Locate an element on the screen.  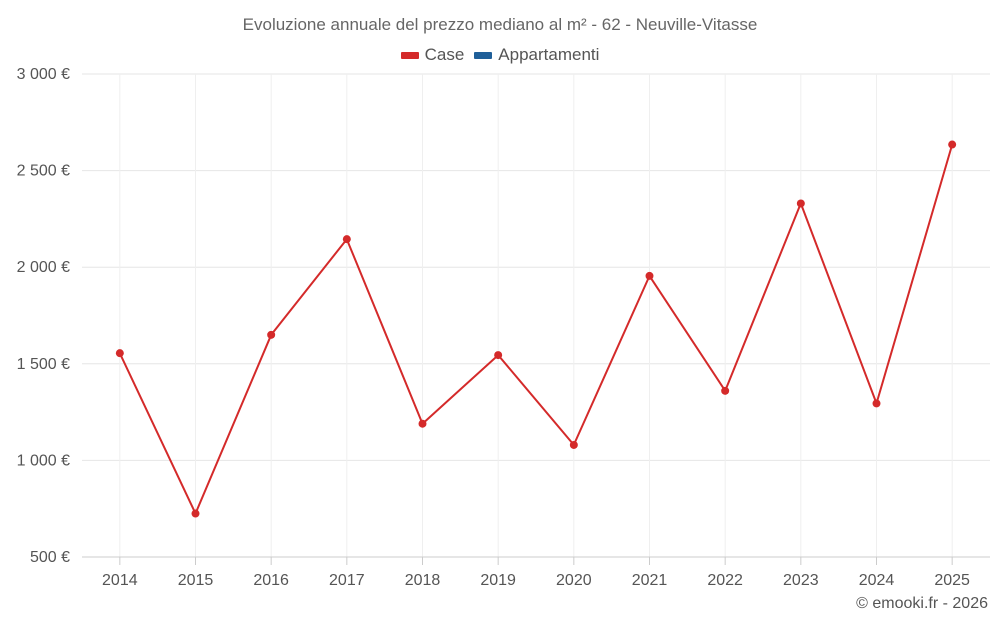
x-tick-label: 2014 is located at coordinates (120, 580).